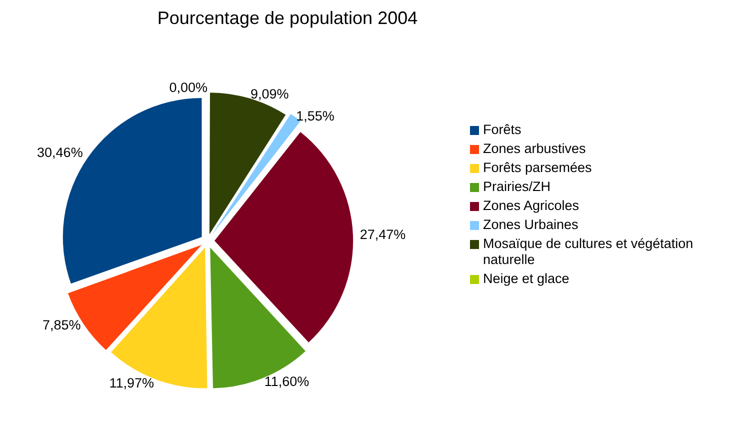  Describe the element at coordinates (287, 18) in the screenshot. I see `chart-title: Pourcentage de population 2004` at that location.